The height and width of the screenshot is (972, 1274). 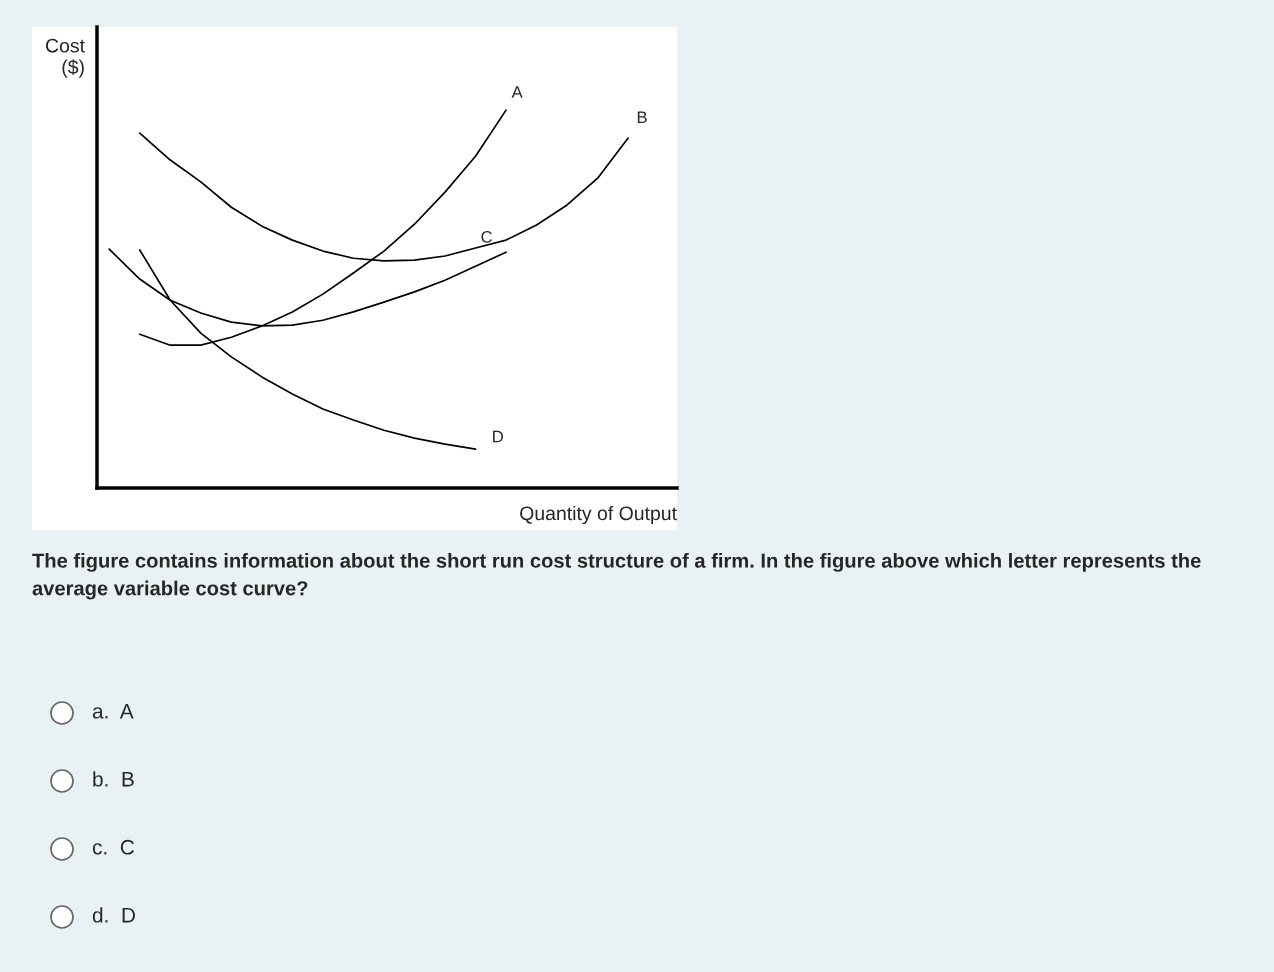 What do you see at coordinates (498, 436) in the screenshot?
I see `series-label: D` at bounding box center [498, 436].